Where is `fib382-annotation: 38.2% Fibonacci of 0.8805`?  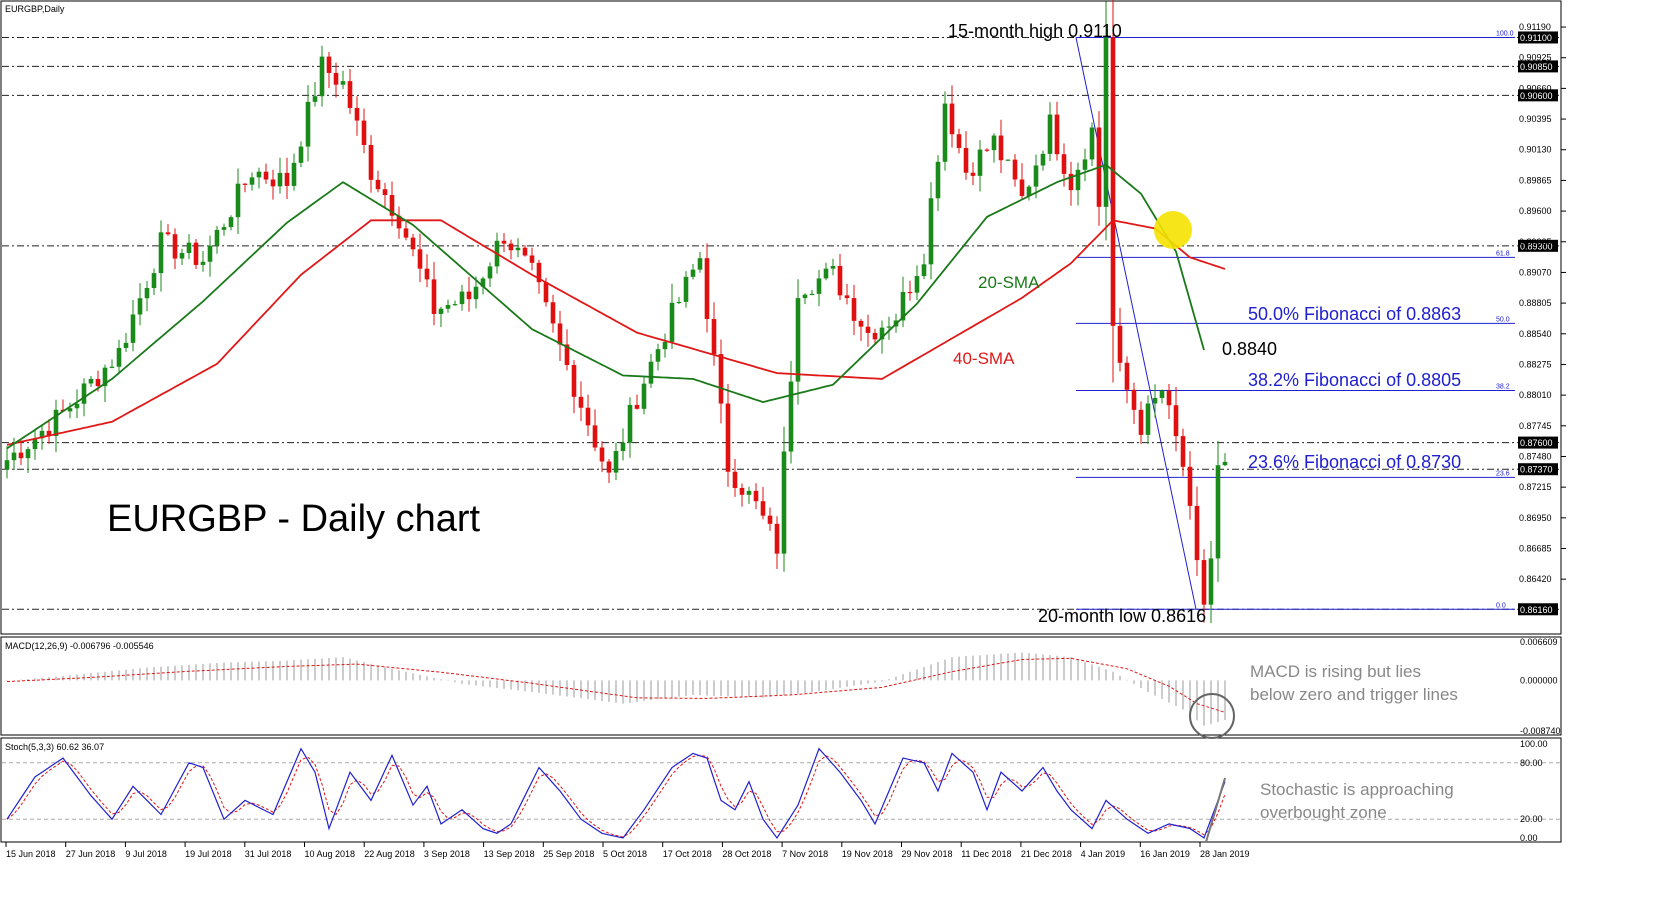
fib382-annotation: 38.2% Fibonacci of 0.8805 is located at coordinates (1354, 380).